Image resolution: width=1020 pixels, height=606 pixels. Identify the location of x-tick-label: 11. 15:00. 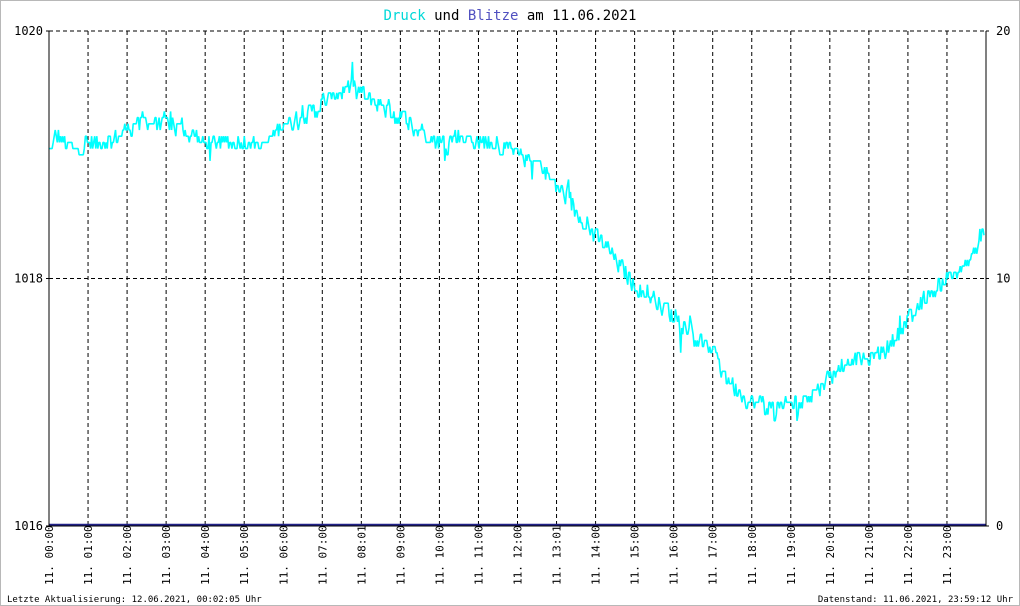
(635, 555).